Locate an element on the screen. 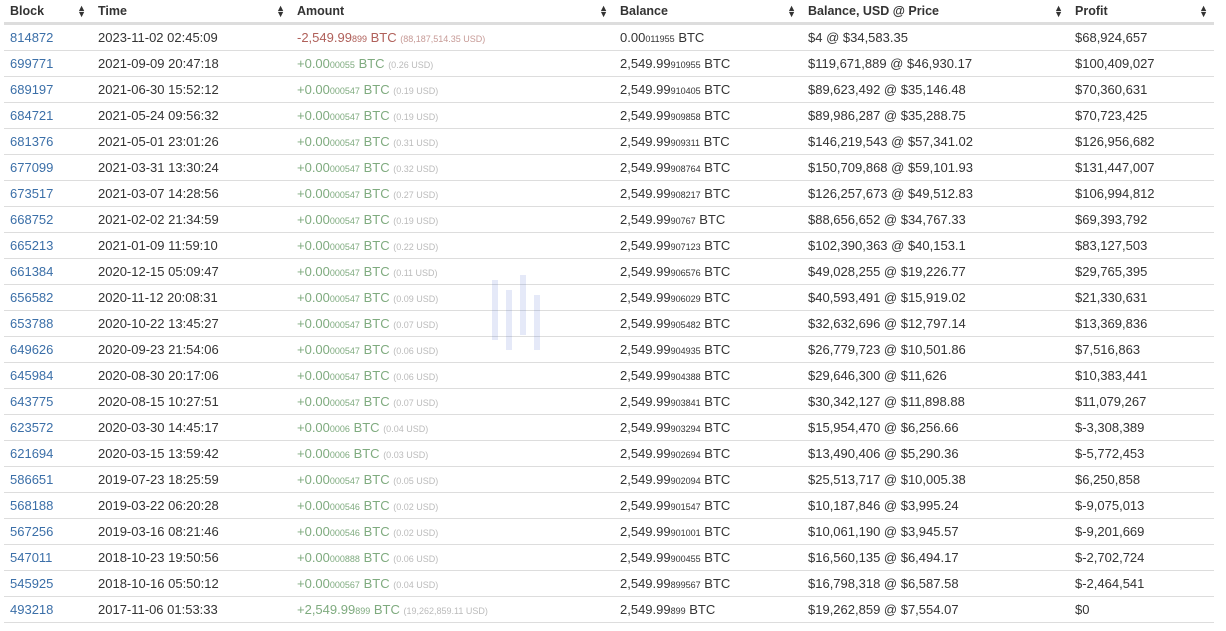 The width and height of the screenshot is (1226, 631). balance-cell: 2,549.99904388 BTC is located at coordinates (708, 375).